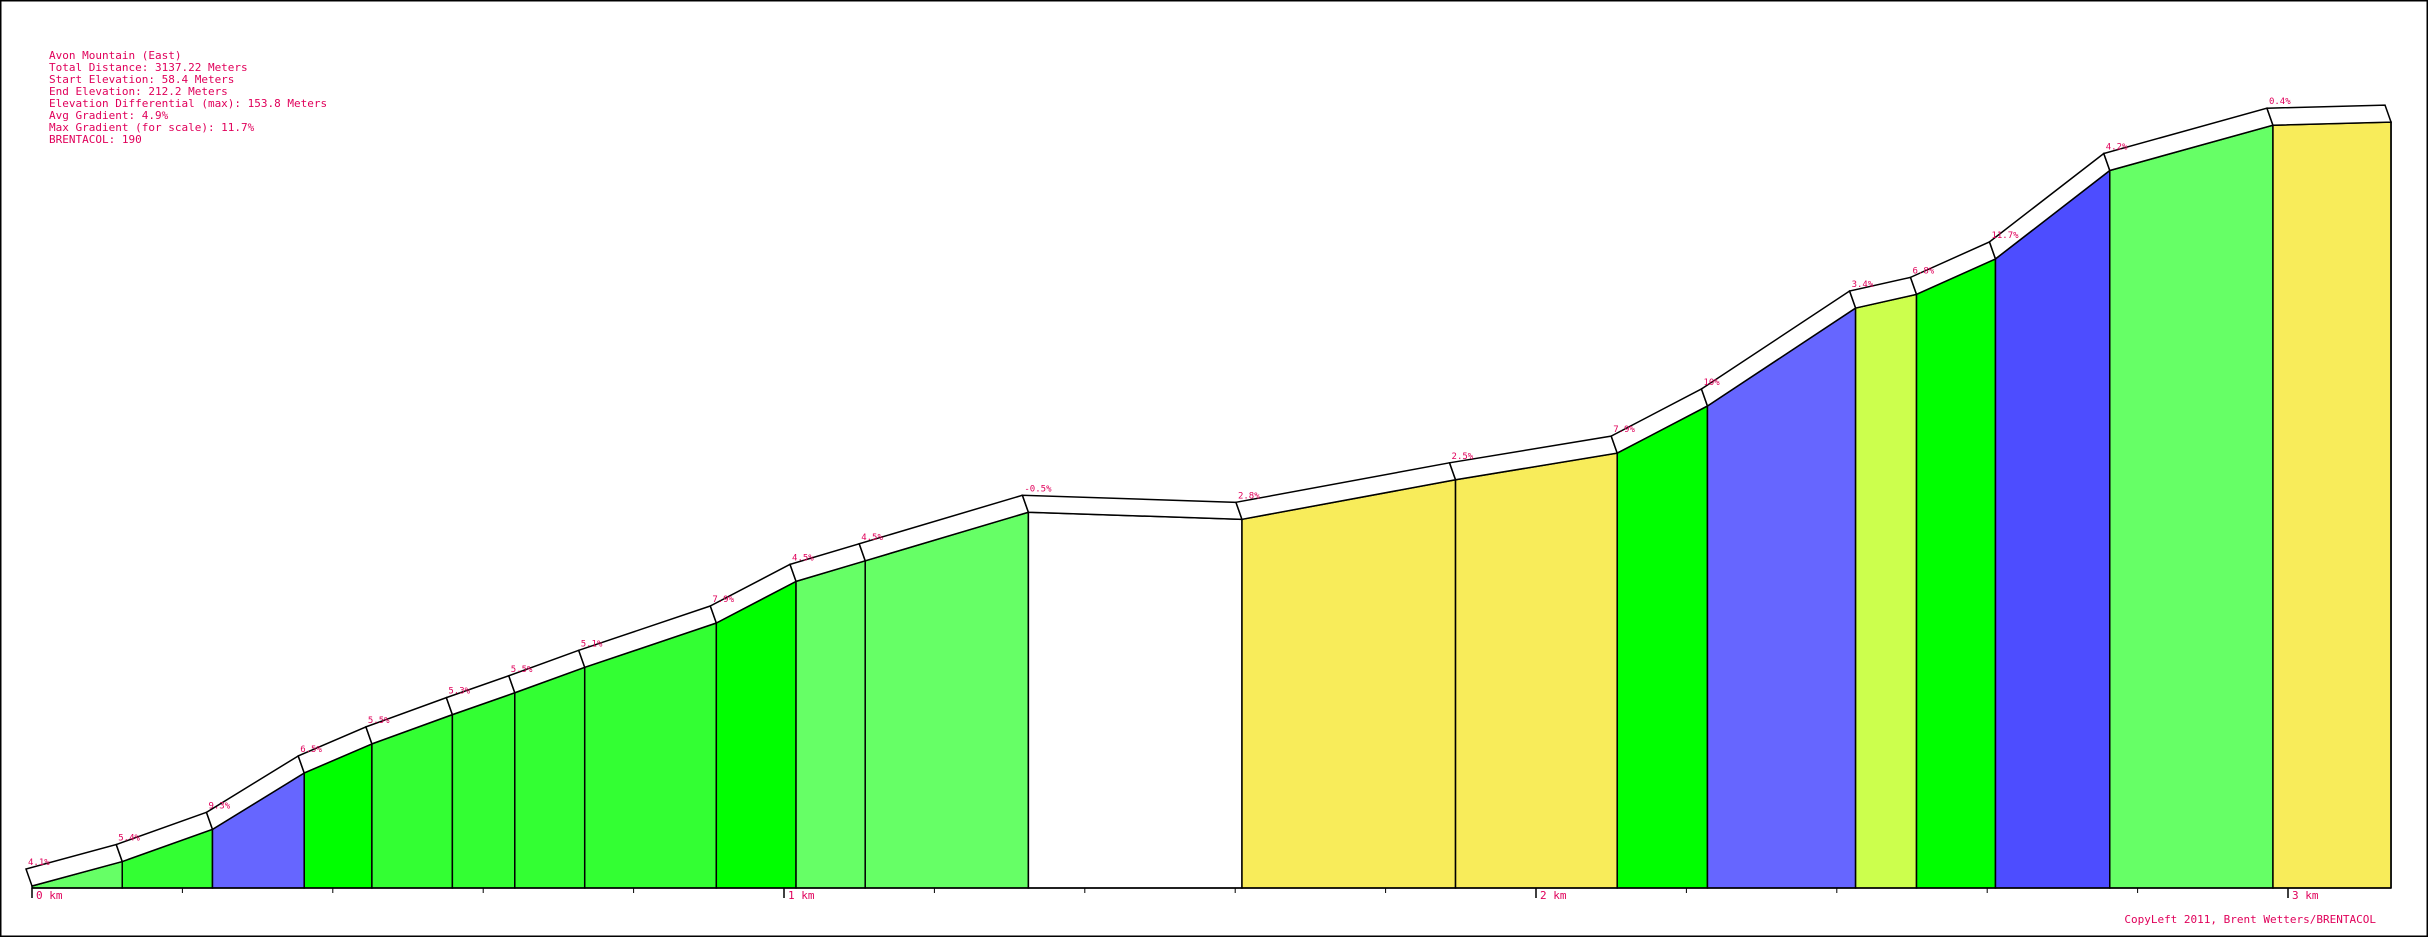 The image size is (2428, 937). What do you see at coordinates (152, 127) in the screenshot?
I see `max-gradient-text: Max Gradient (for scale): 11.7%` at bounding box center [152, 127].